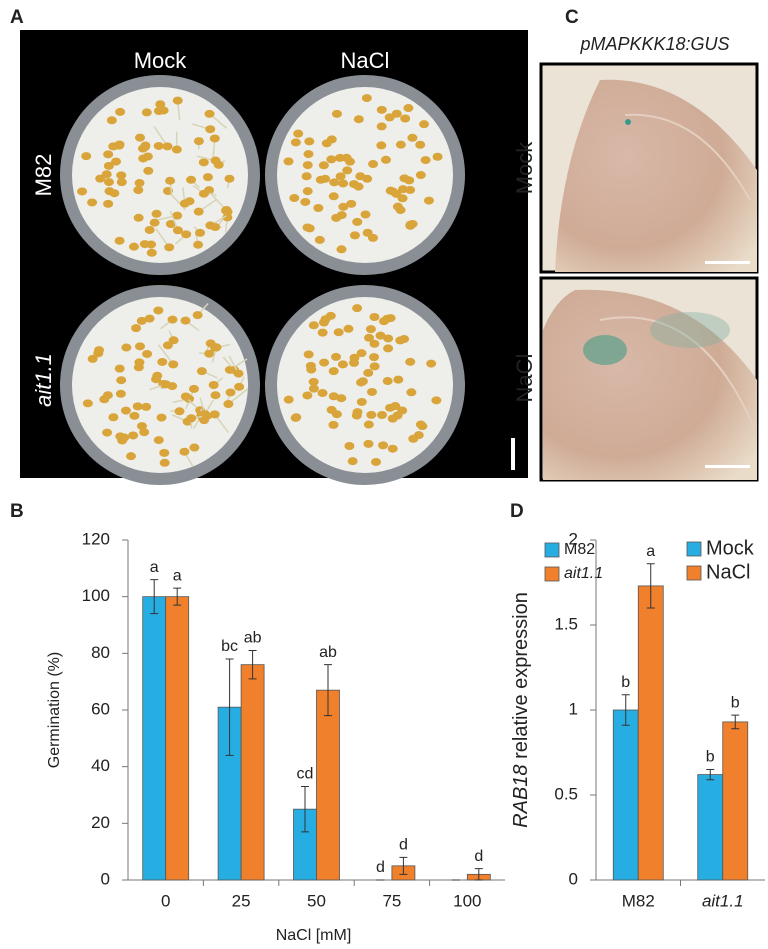 Image resolution: width=768 pixels, height=949 pixels. What do you see at coordinates (161, 60) in the screenshot?
I see `column-label: Mock` at bounding box center [161, 60].